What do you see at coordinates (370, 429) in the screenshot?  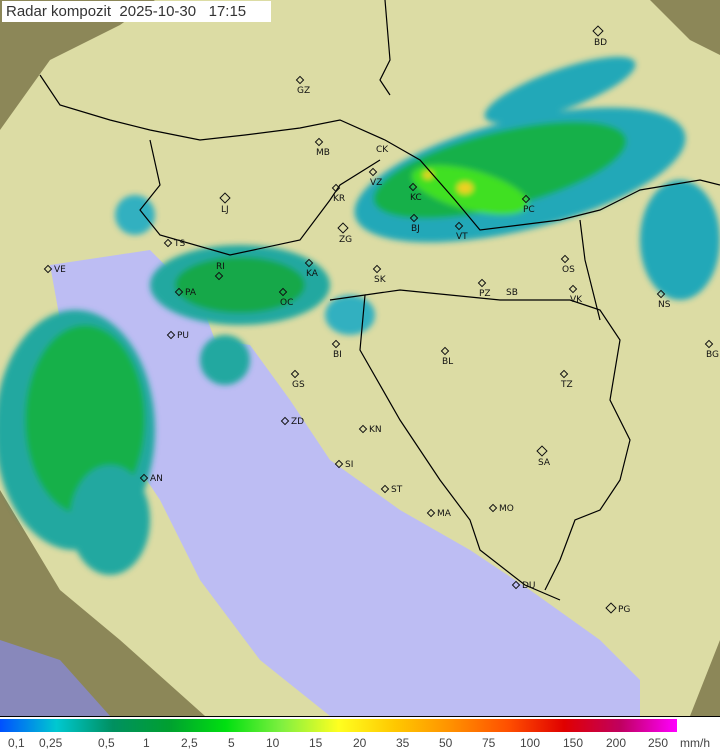 I see `city-marker: KN` at bounding box center [370, 429].